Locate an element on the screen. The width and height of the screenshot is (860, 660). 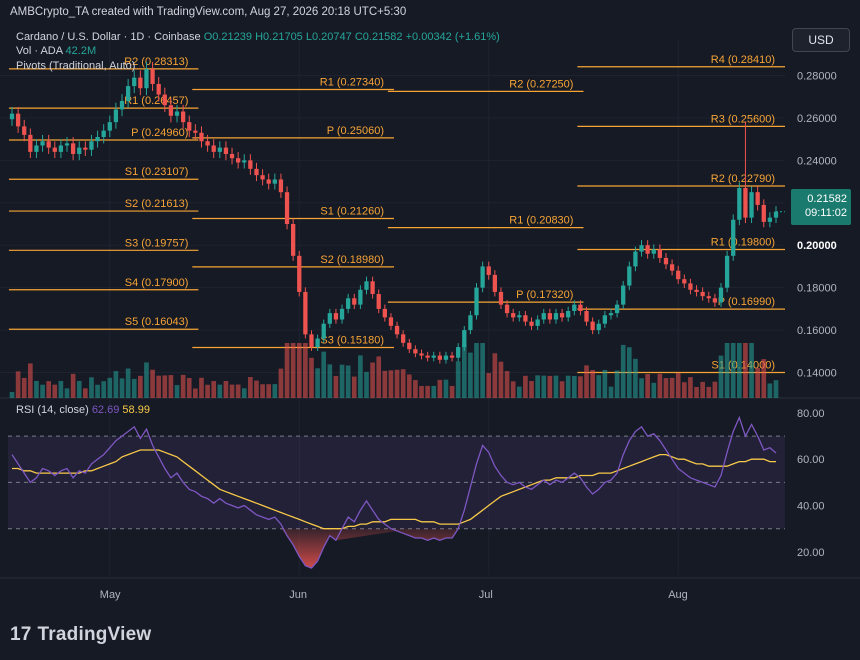
pivot-label: R1 (0.26457) is located at coordinates (156, 101).